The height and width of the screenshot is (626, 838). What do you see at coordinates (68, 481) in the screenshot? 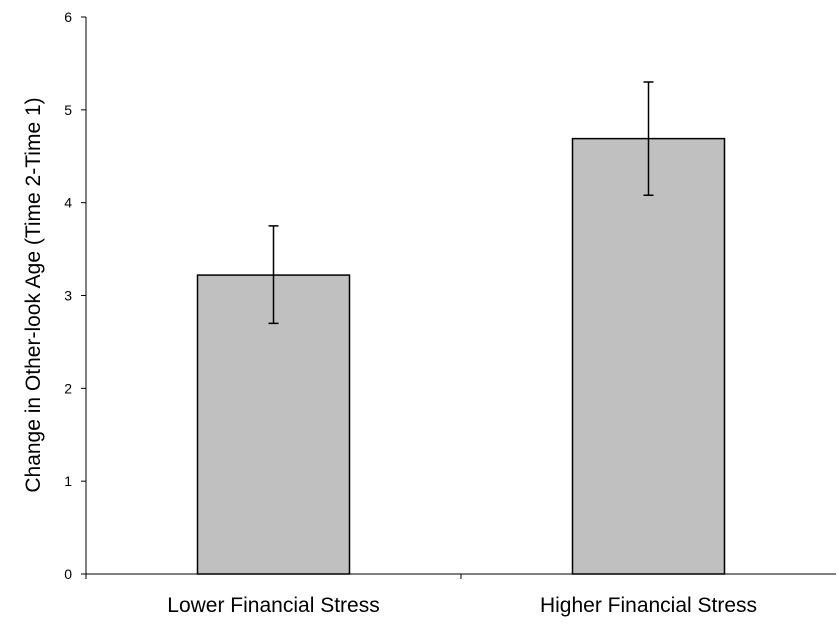
I see `y-tick-label: 1` at bounding box center [68, 481].